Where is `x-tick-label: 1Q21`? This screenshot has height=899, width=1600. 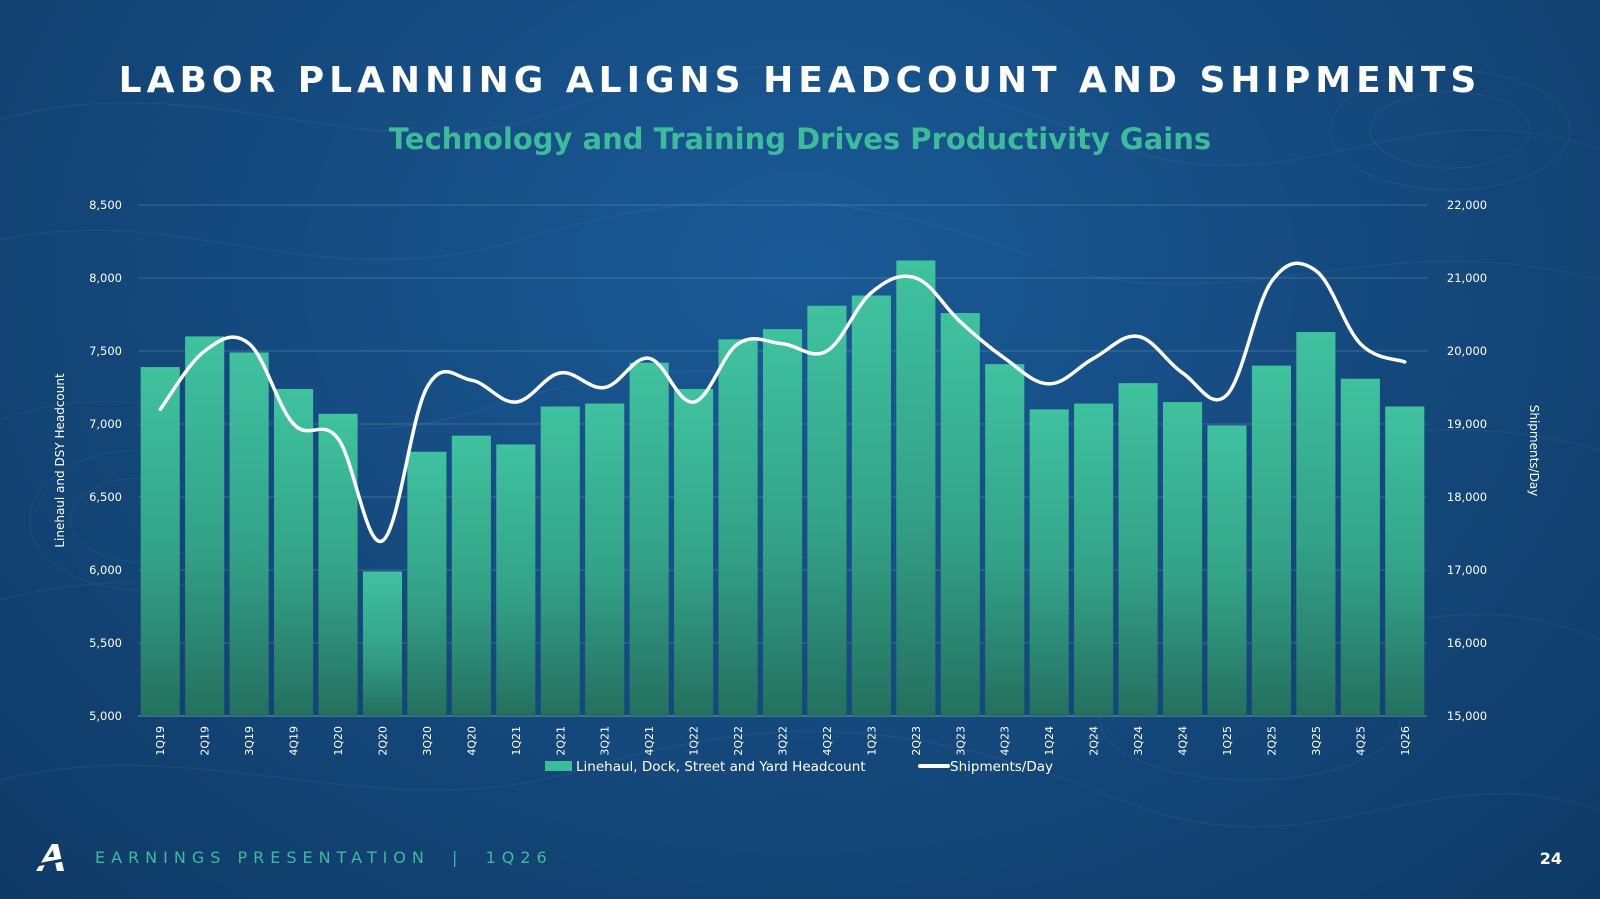
x-tick-label: 1Q21 is located at coordinates (516, 741).